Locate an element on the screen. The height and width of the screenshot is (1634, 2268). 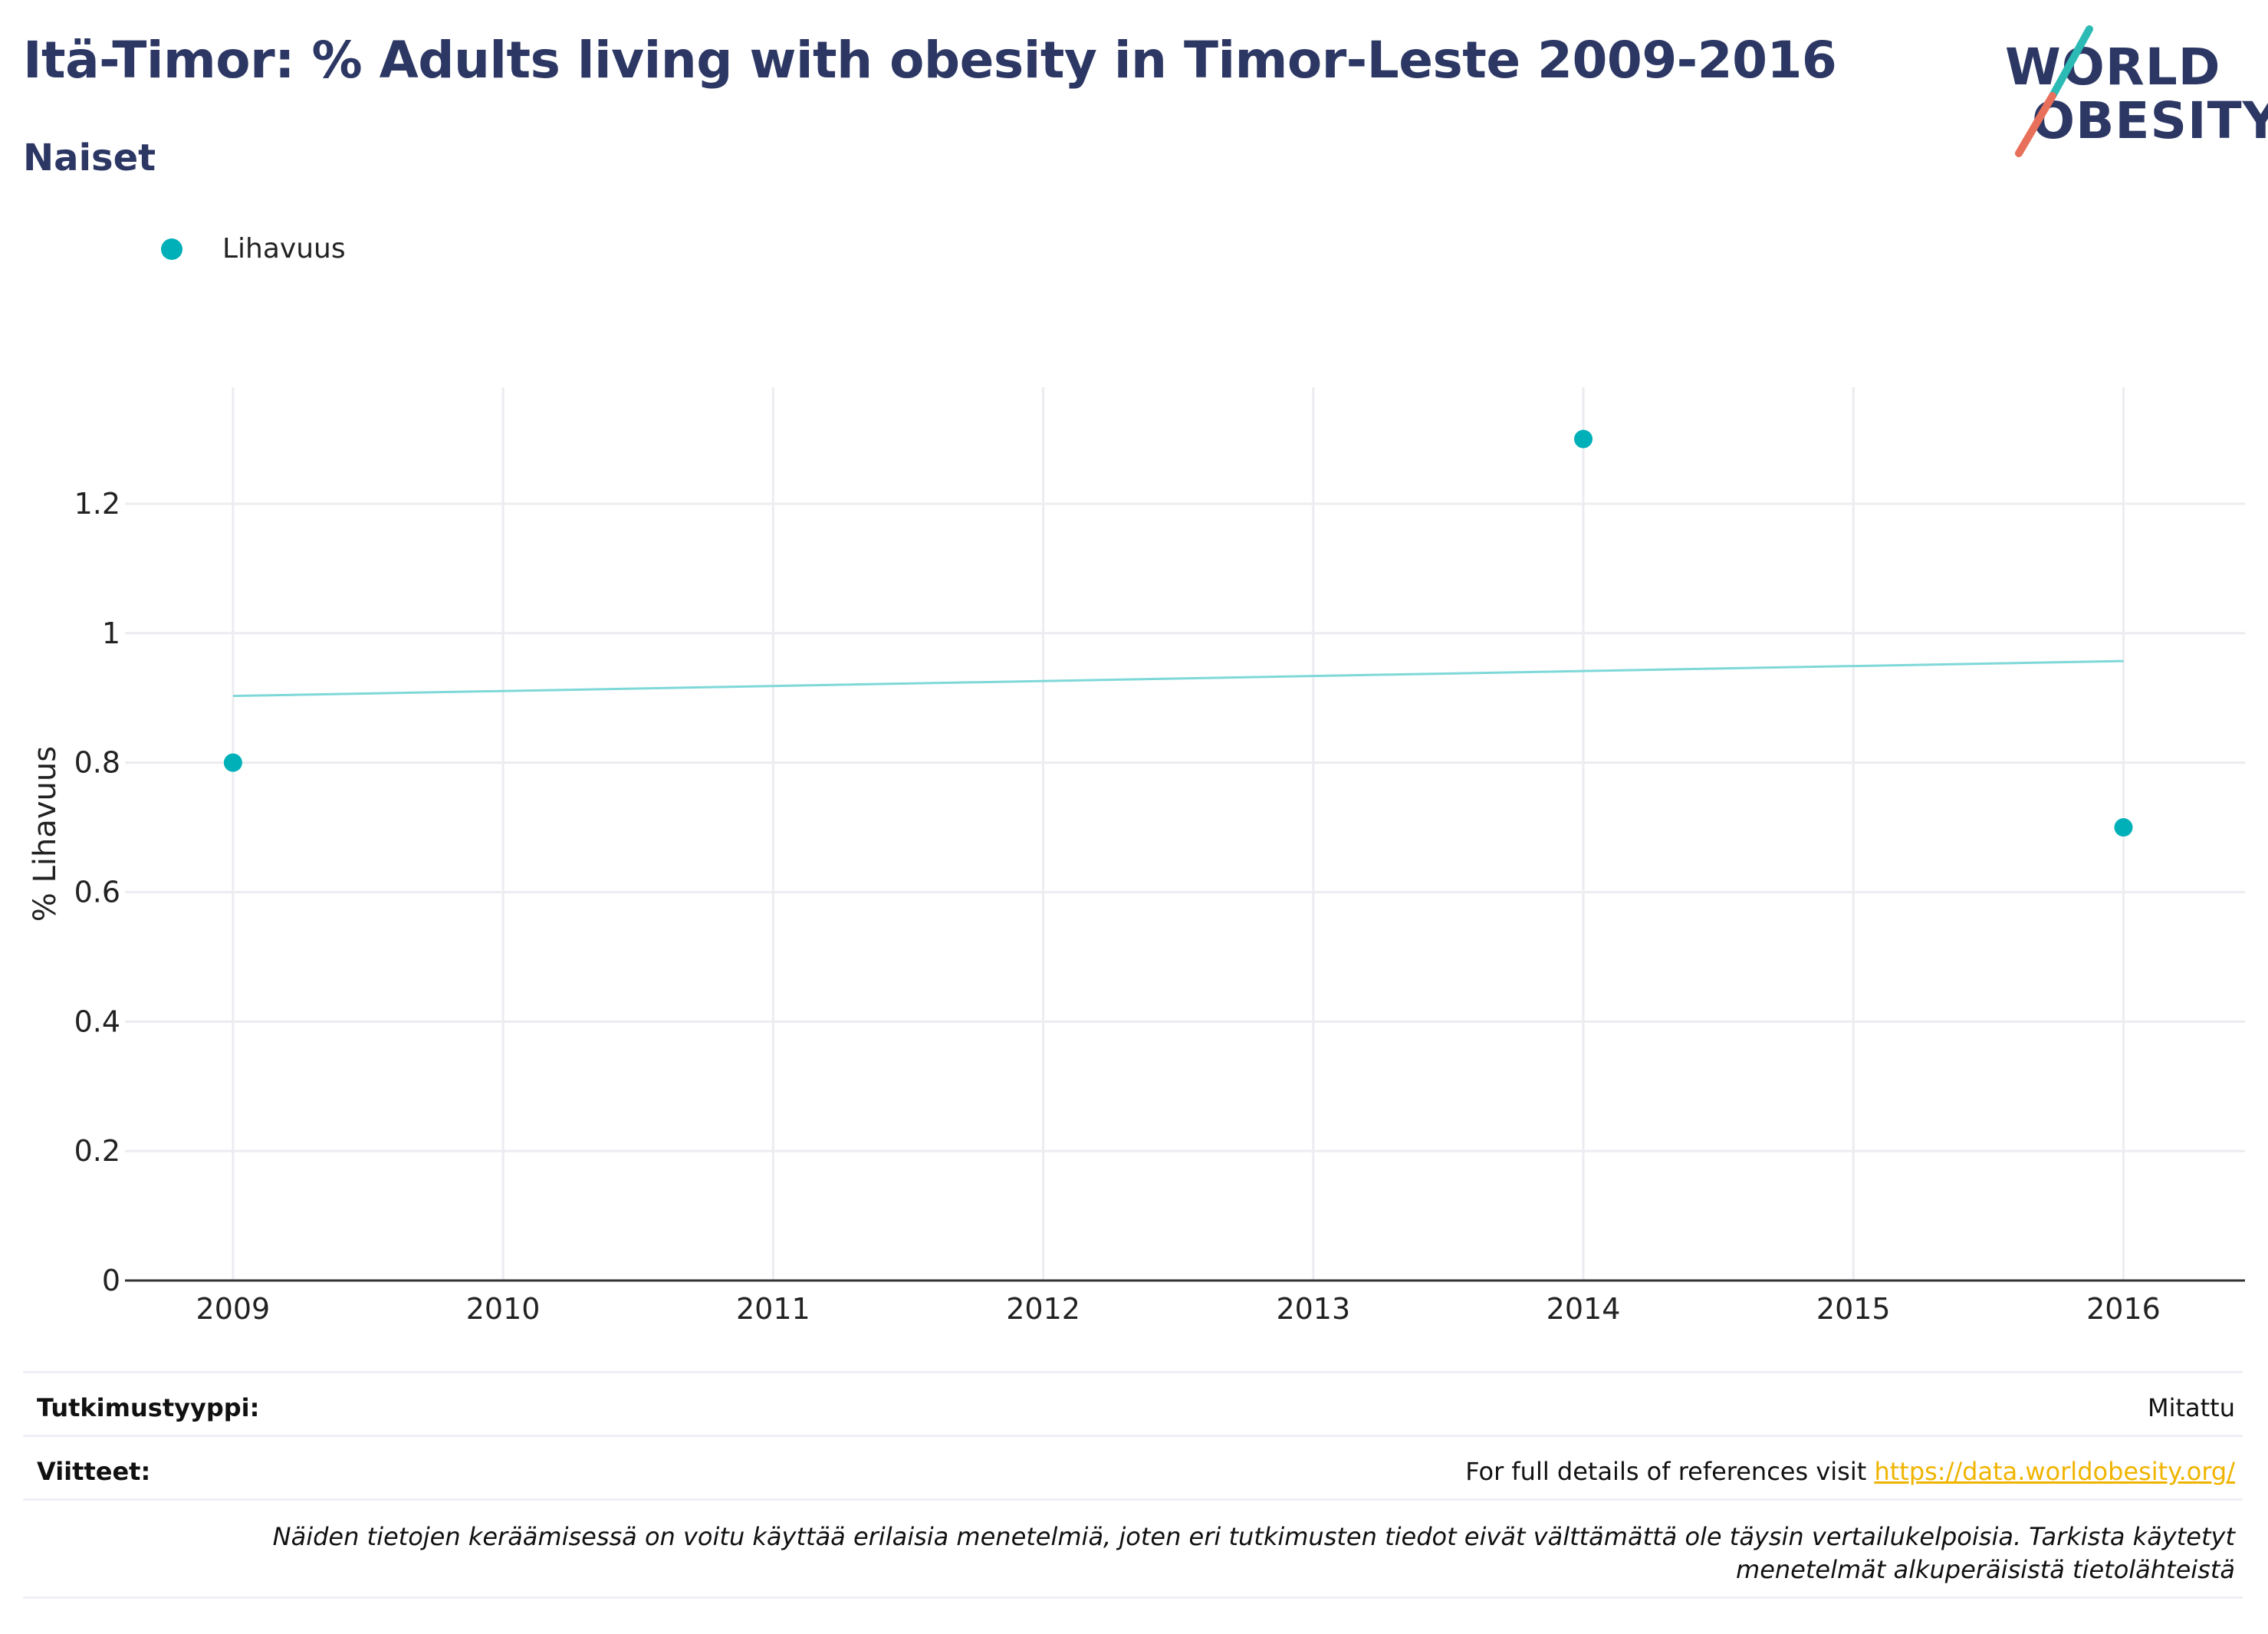
chart-subtitle: Naiset is located at coordinates (89, 158).